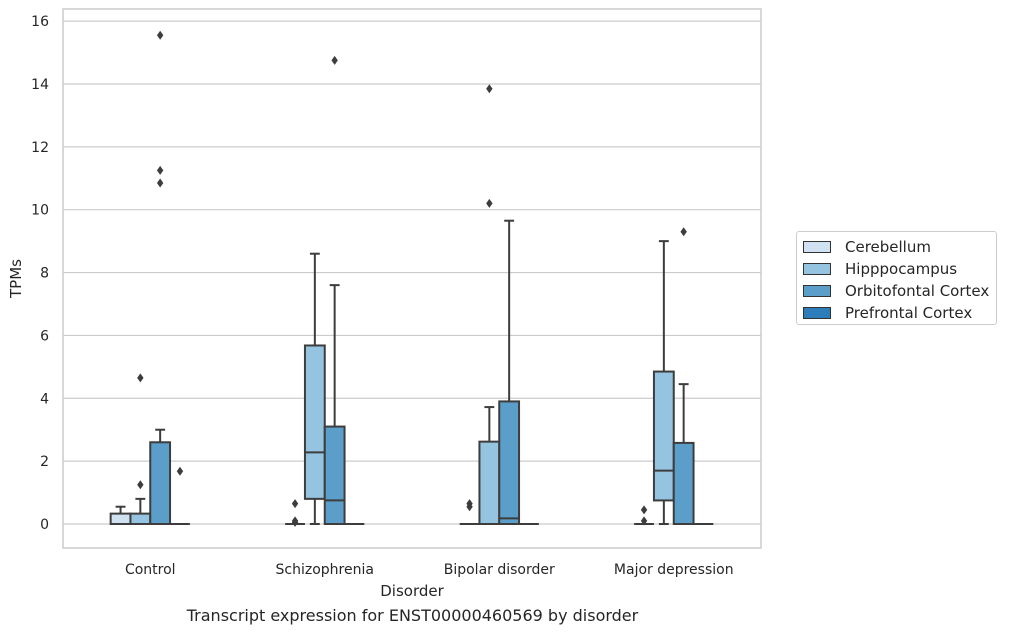 The height and width of the screenshot is (634, 1009). What do you see at coordinates (917, 291) in the screenshot?
I see `legend-label-orbitofrontal: Orbitofontal Cortex` at bounding box center [917, 291].